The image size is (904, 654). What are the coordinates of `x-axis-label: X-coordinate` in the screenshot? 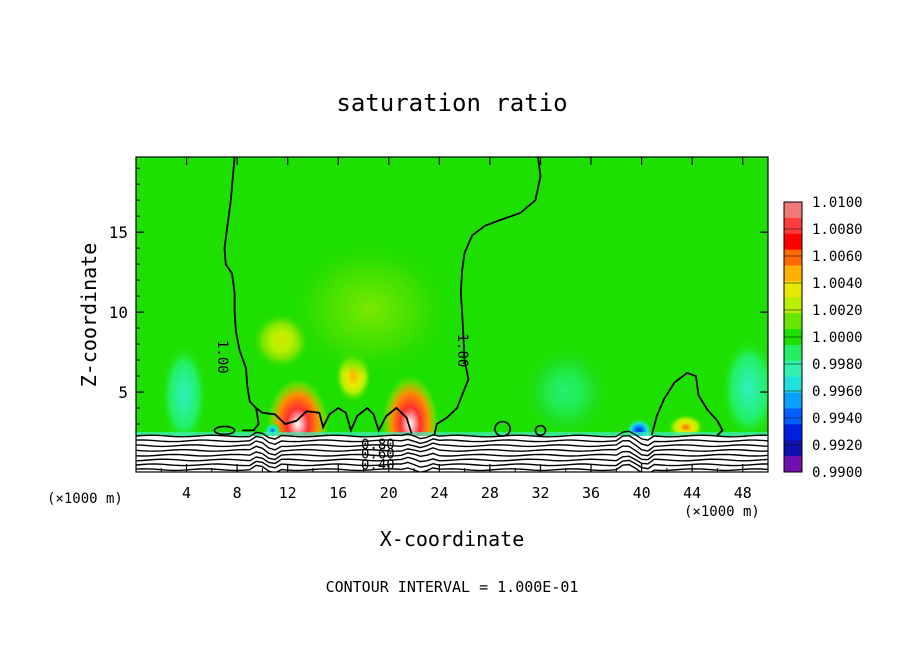 It's located at (452, 539).